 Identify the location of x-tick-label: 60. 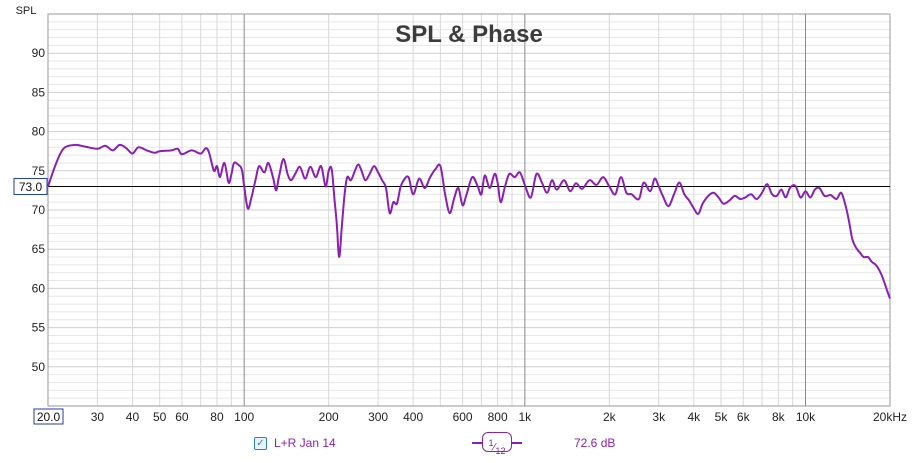
(182, 417).